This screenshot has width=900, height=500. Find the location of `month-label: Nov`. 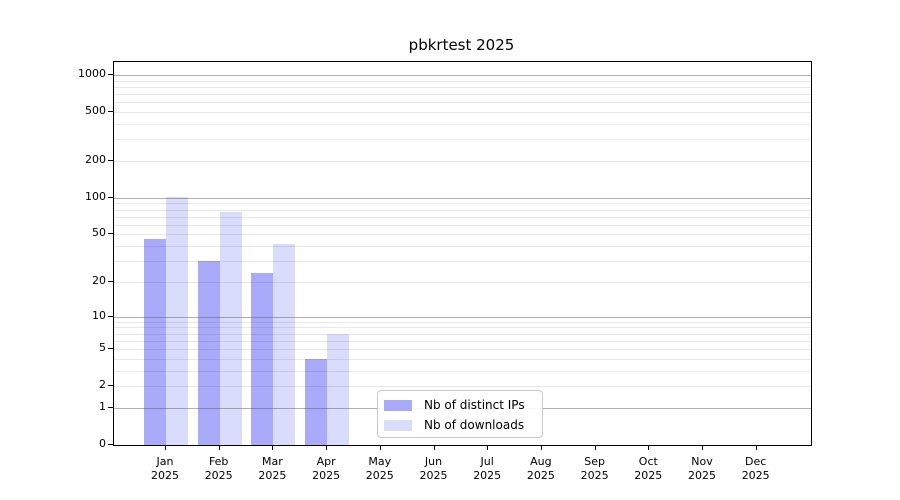

month-label: Nov is located at coordinates (702, 461).